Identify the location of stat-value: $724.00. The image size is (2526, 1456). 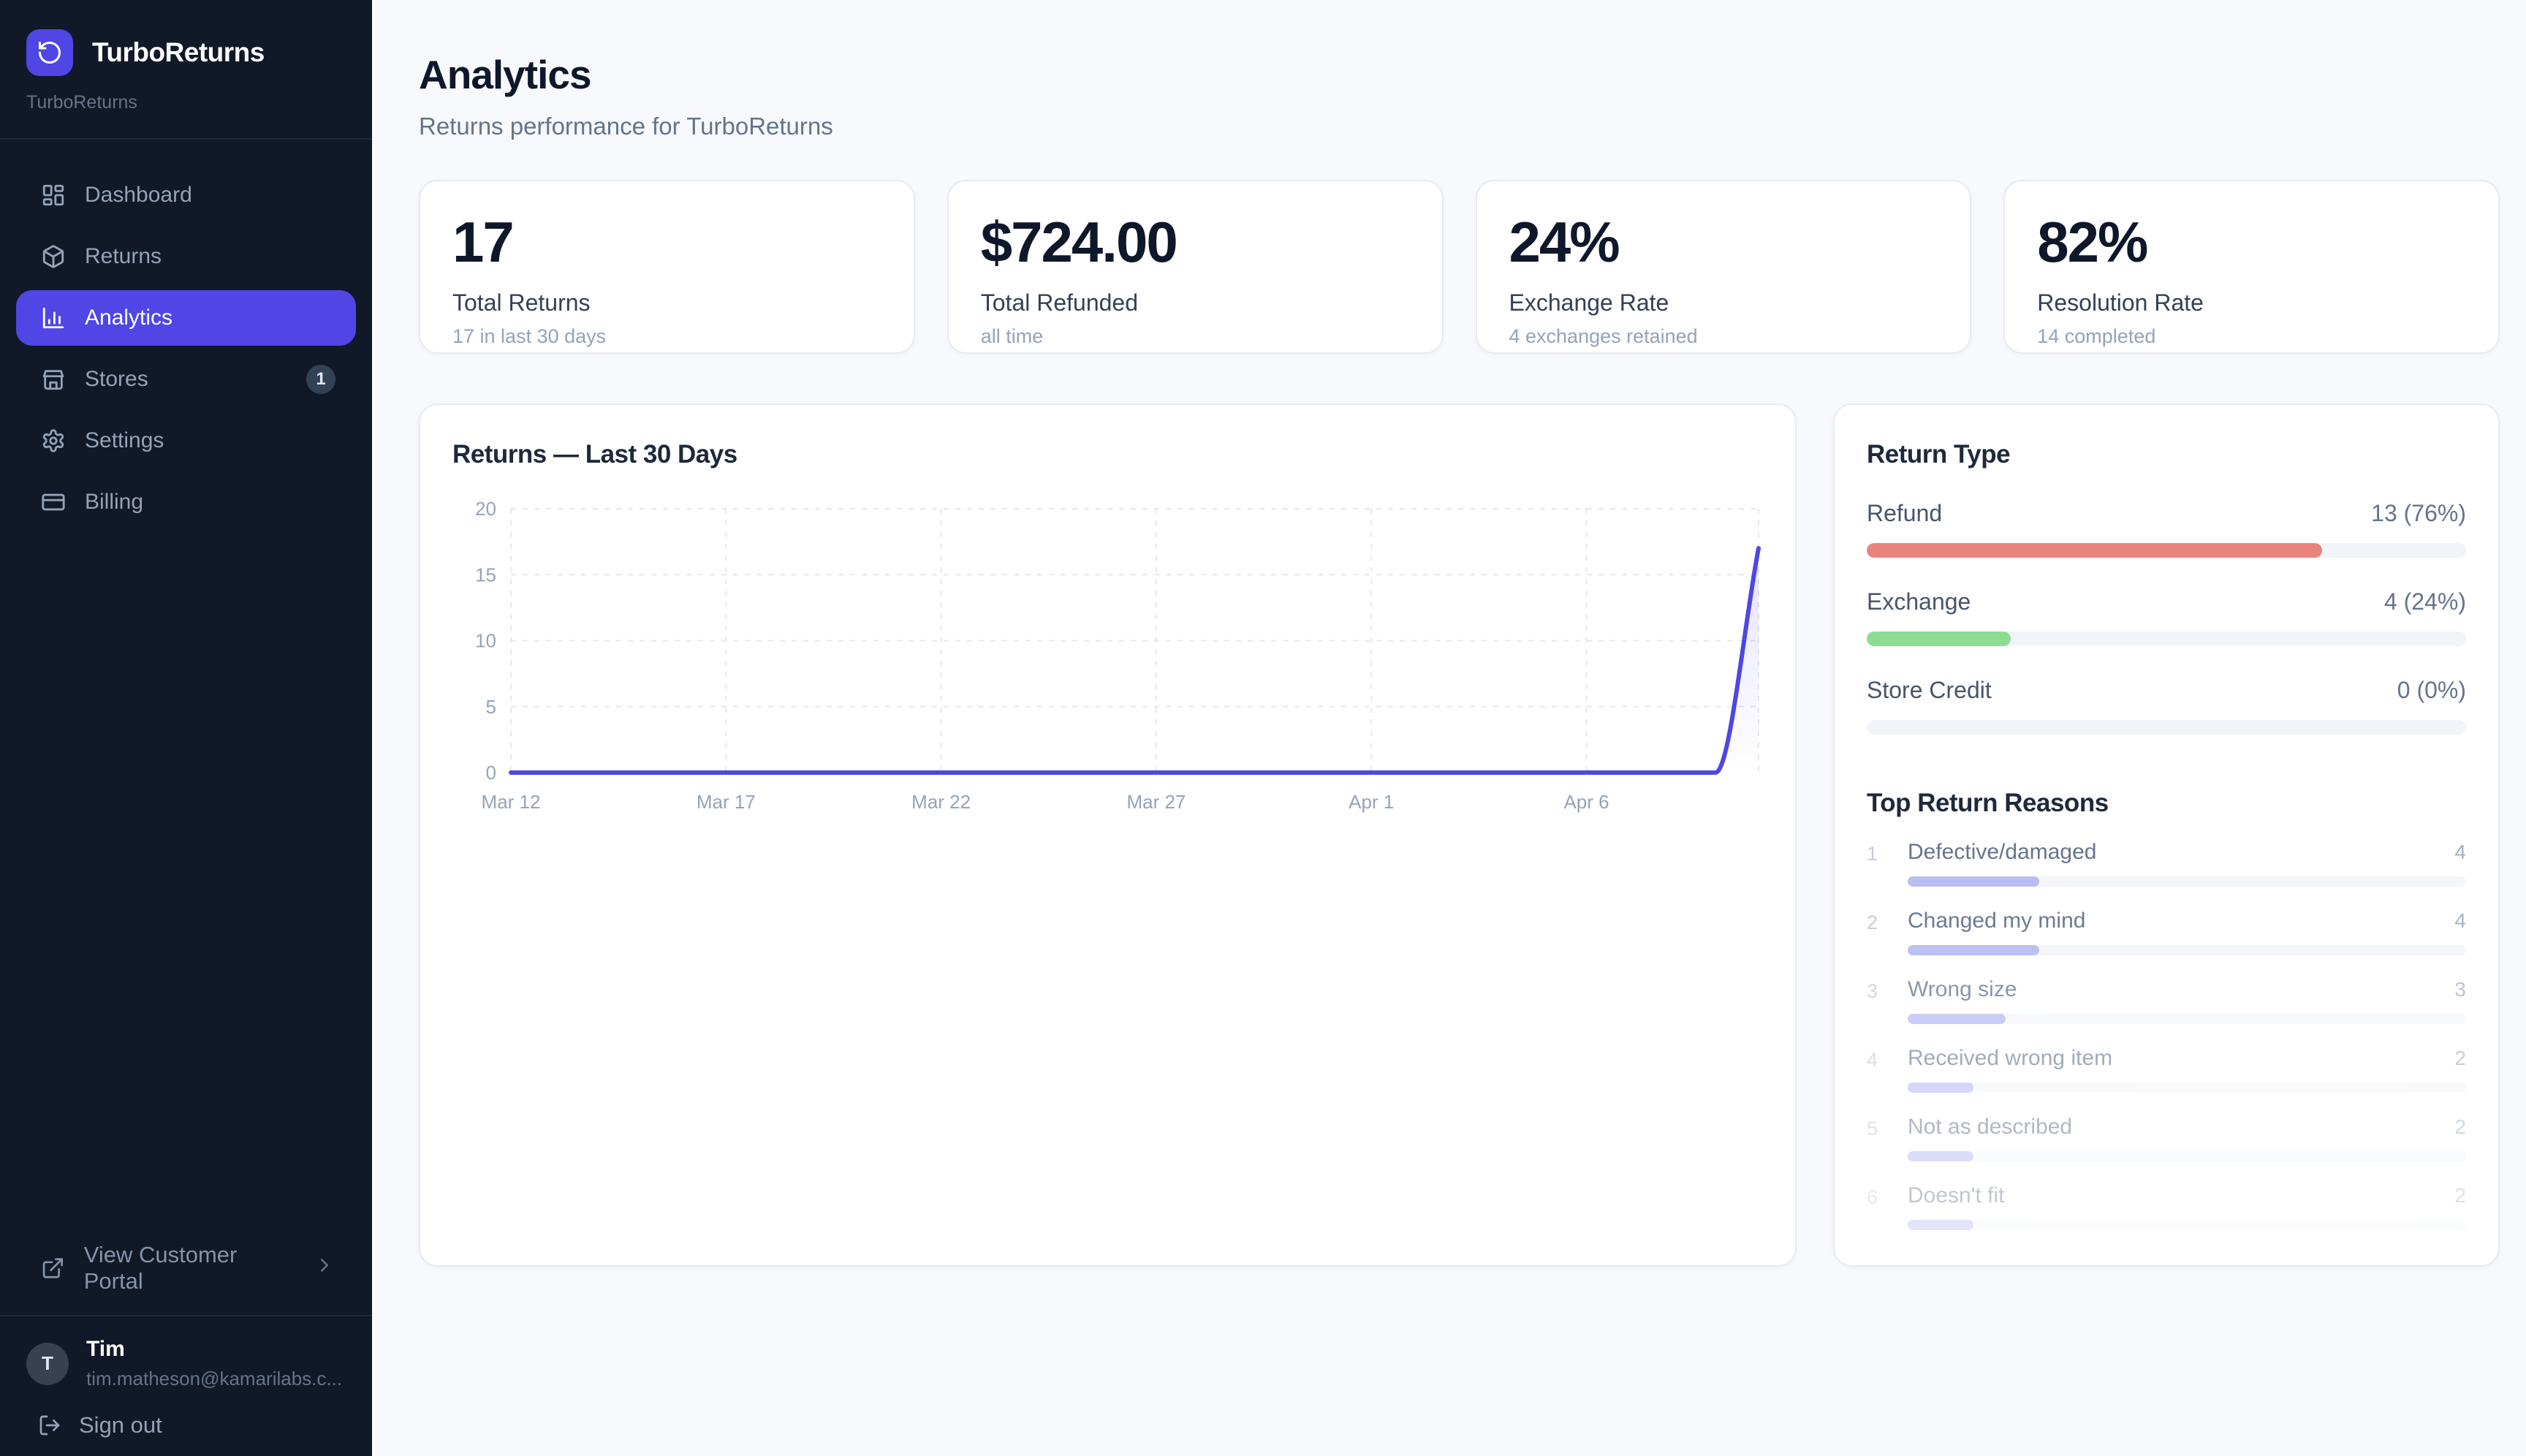
(1079, 242).